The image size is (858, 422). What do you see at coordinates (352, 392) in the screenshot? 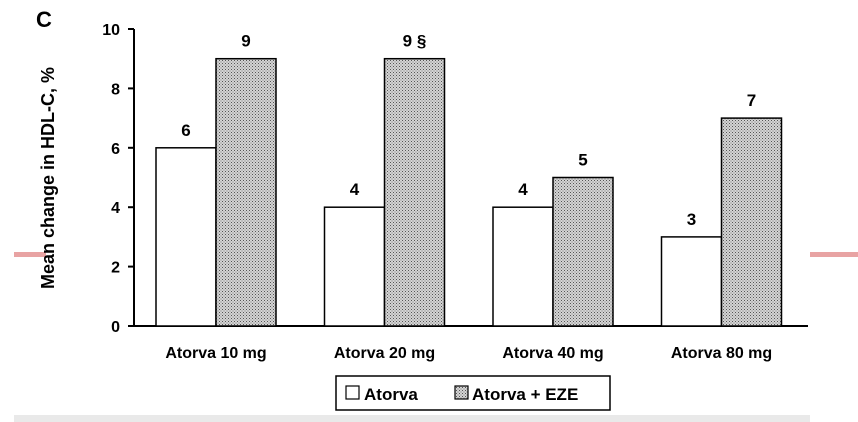
I see `legend-swatch-atorva` at bounding box center [352, 392].